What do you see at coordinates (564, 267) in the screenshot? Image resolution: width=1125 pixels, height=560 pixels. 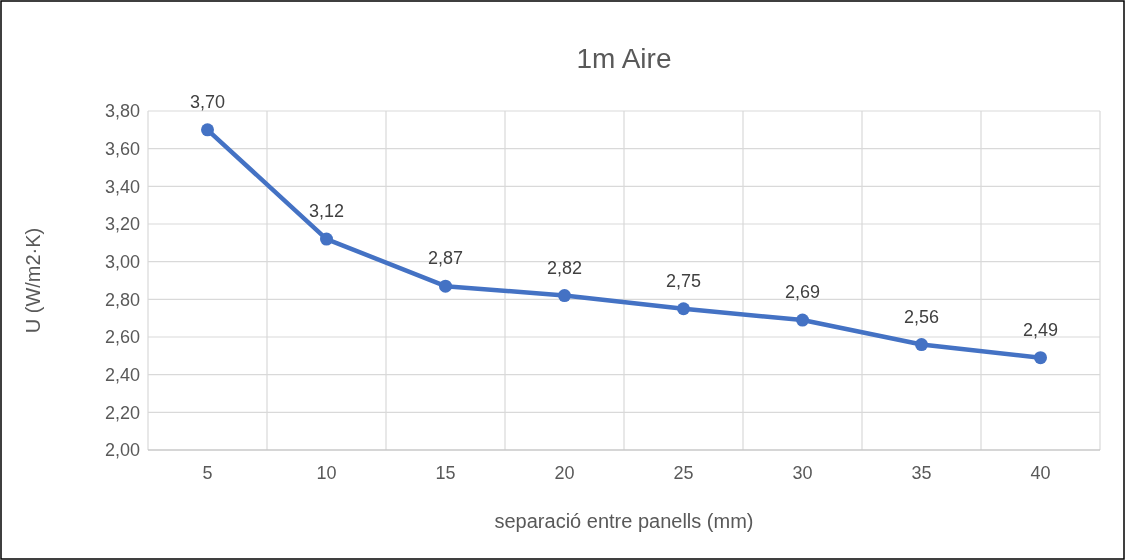 I see `data-label: 2,82` at bounding box center [564, 267].